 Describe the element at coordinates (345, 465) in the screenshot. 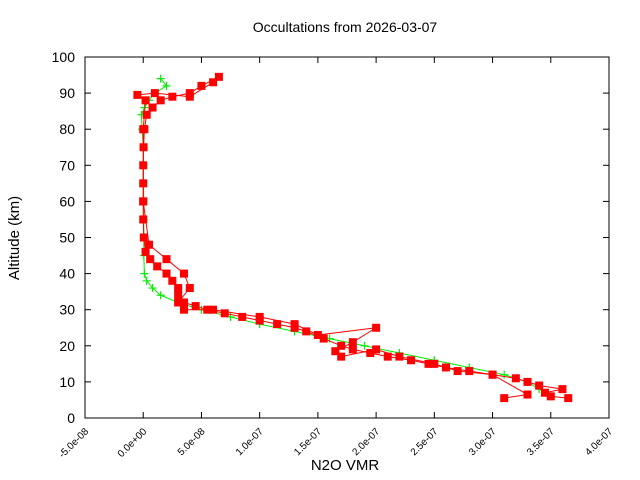

I see `x-axis-label: N2O VMR` at that location.